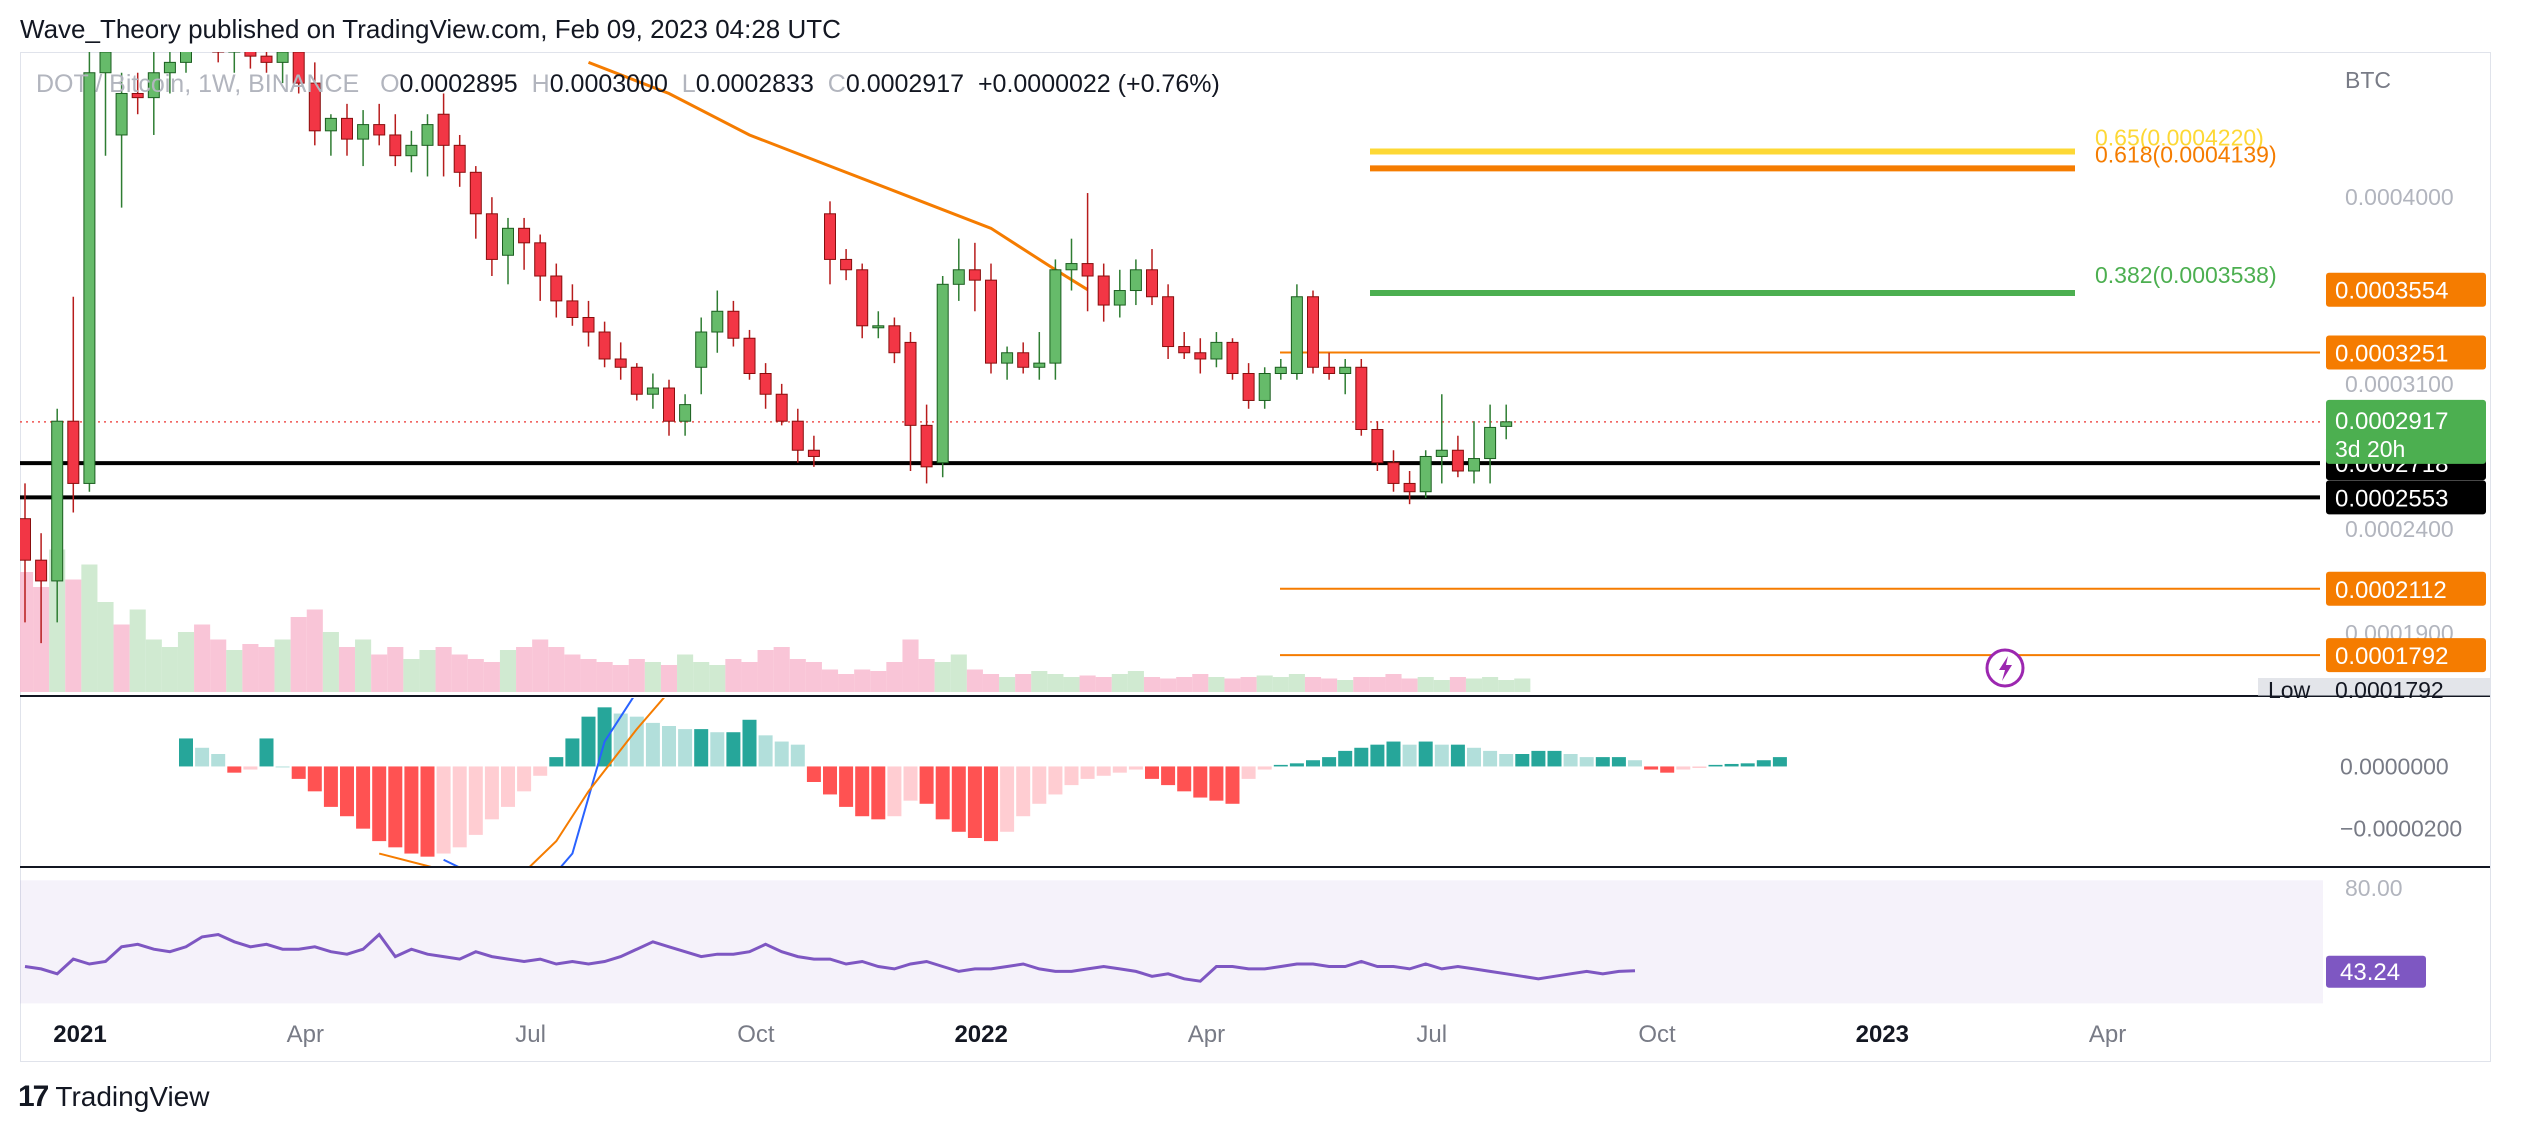 Image resolution: width=2530 pixels, height=1130 pixels. Describe the element at coordinates (2005, 668) in the screenshot. I see `alert-icon` at that location.